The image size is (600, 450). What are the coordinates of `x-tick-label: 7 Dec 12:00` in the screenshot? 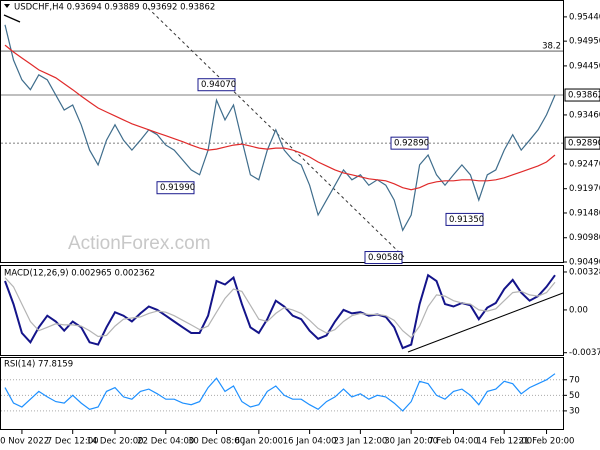 It's located at (73, 442).